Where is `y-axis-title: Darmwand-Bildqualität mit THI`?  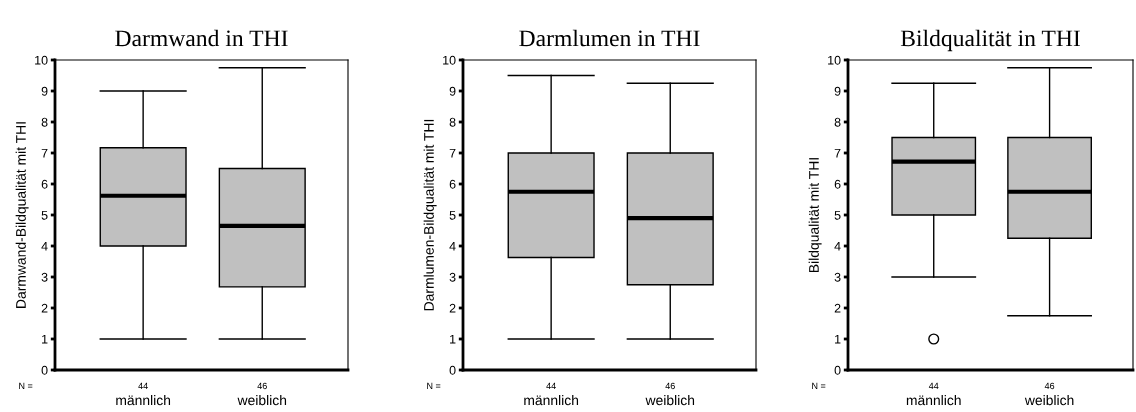 y-axis-title: Darmwand-Bildqualität mit THI is located at coordinates (22, 215).